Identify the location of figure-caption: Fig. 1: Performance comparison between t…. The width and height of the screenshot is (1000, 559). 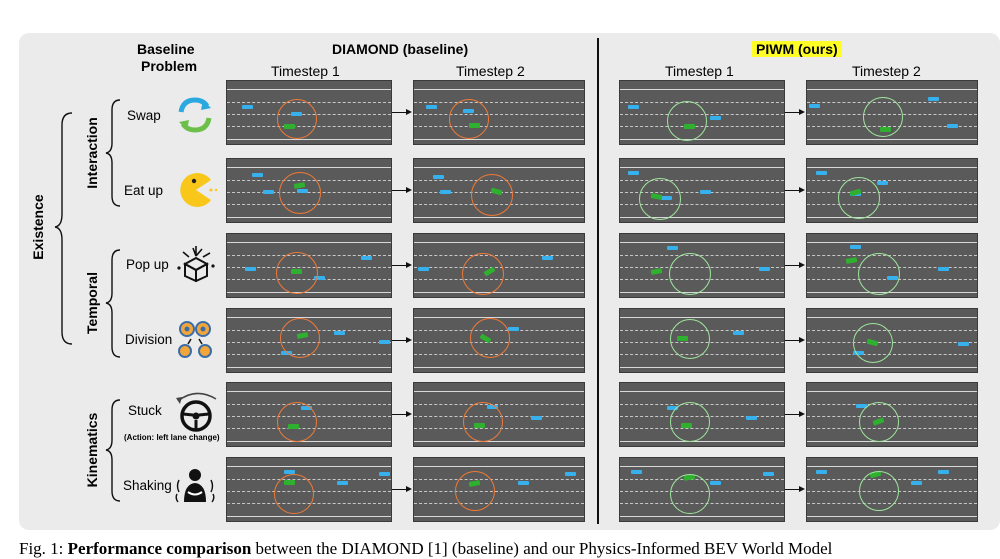
(425, 549).